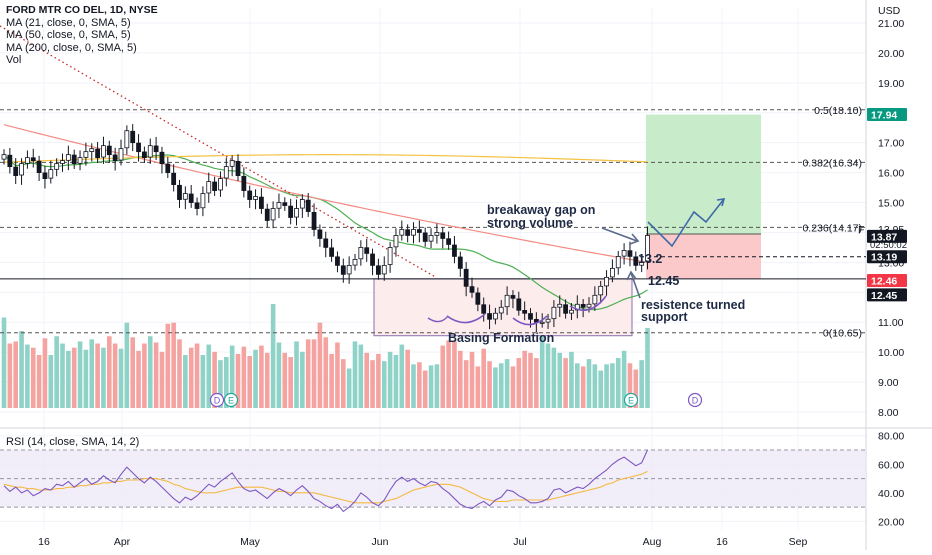 The height and width of the screenshot is (555, 932). I want to click on price-badge-label: 13.19, so click(884, 258).